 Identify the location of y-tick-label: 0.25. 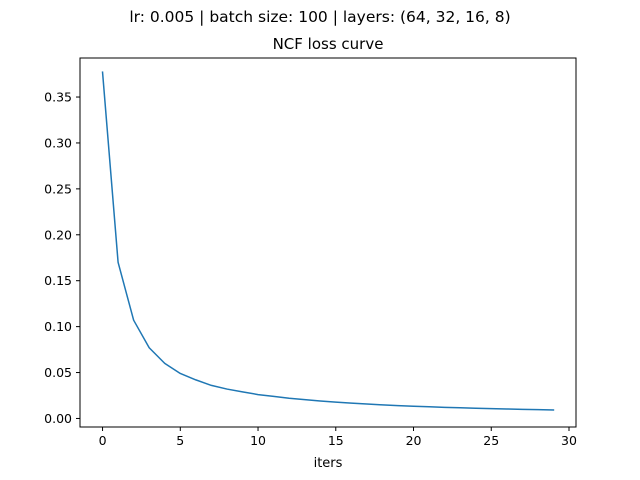
(58, 188).